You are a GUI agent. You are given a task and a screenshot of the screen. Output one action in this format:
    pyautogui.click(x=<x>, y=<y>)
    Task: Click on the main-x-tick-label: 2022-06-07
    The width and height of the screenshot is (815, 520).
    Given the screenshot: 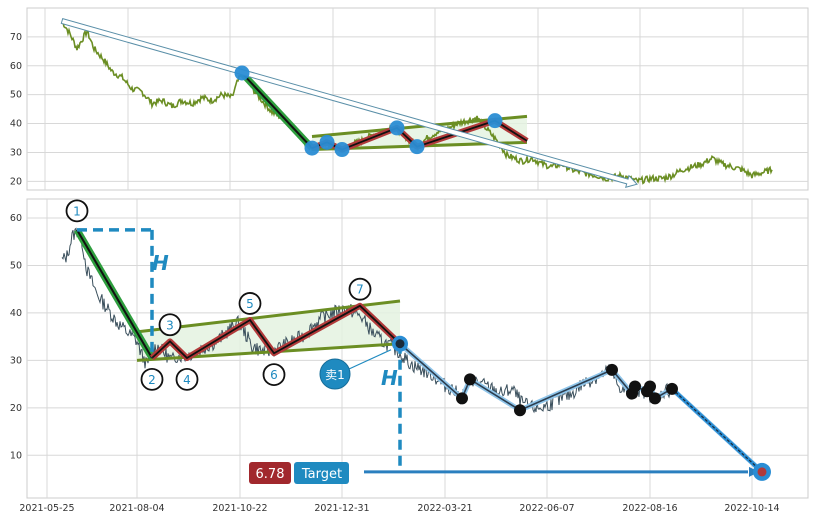 What is the action you would take?
    pyautogui.click(x=546, y=508)
    